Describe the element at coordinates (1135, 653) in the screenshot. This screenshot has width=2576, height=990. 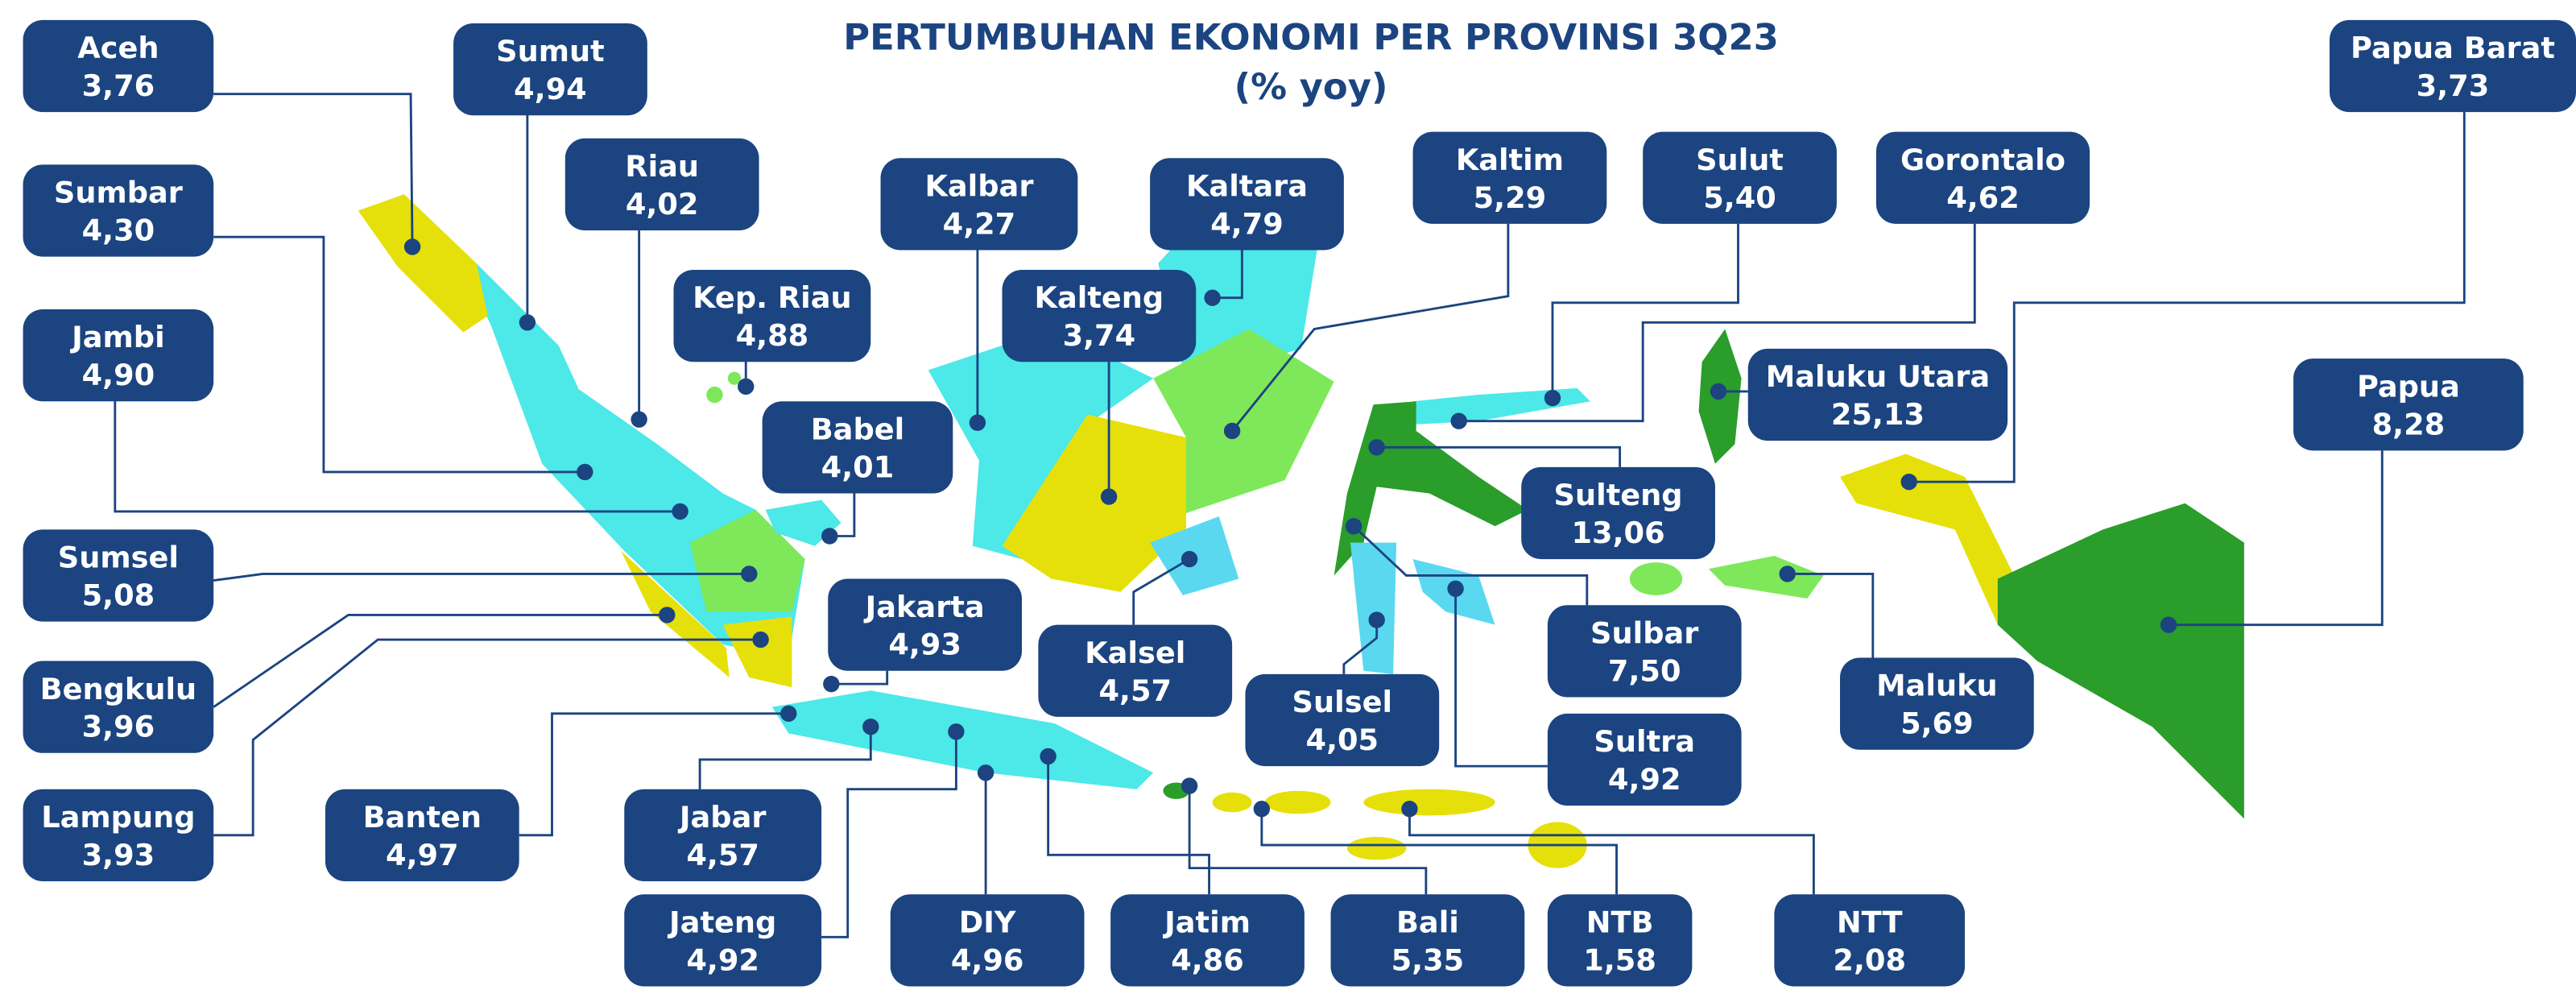
I see `province-name: Kalsel` at that location.